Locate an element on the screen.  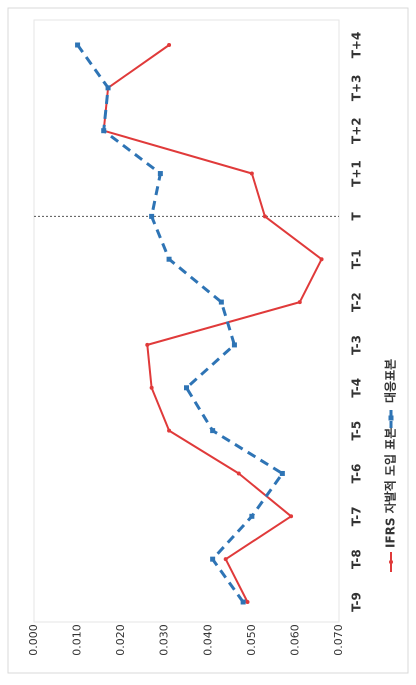
category-tick-label: T-2 is located at coordinates (357, 302).